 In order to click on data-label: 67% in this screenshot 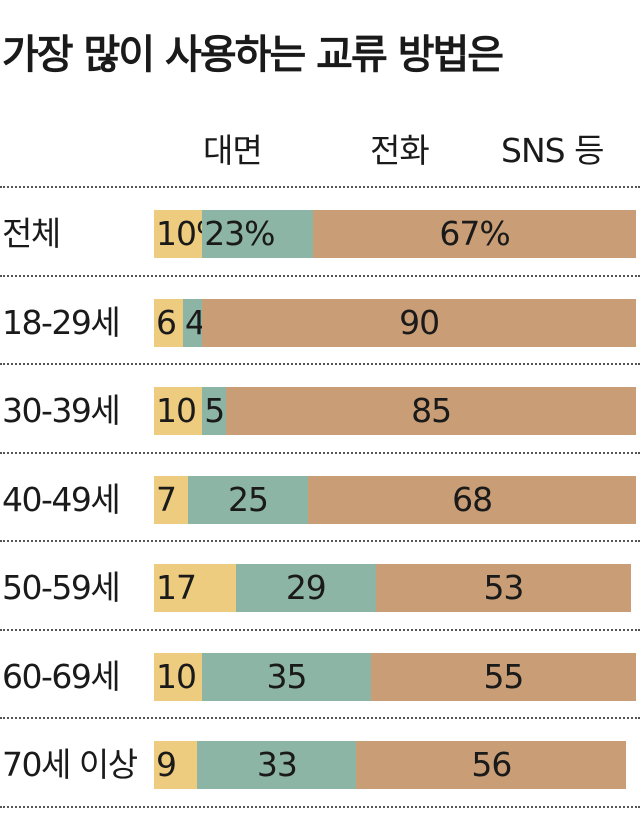, I will do `click(474, 233)`.